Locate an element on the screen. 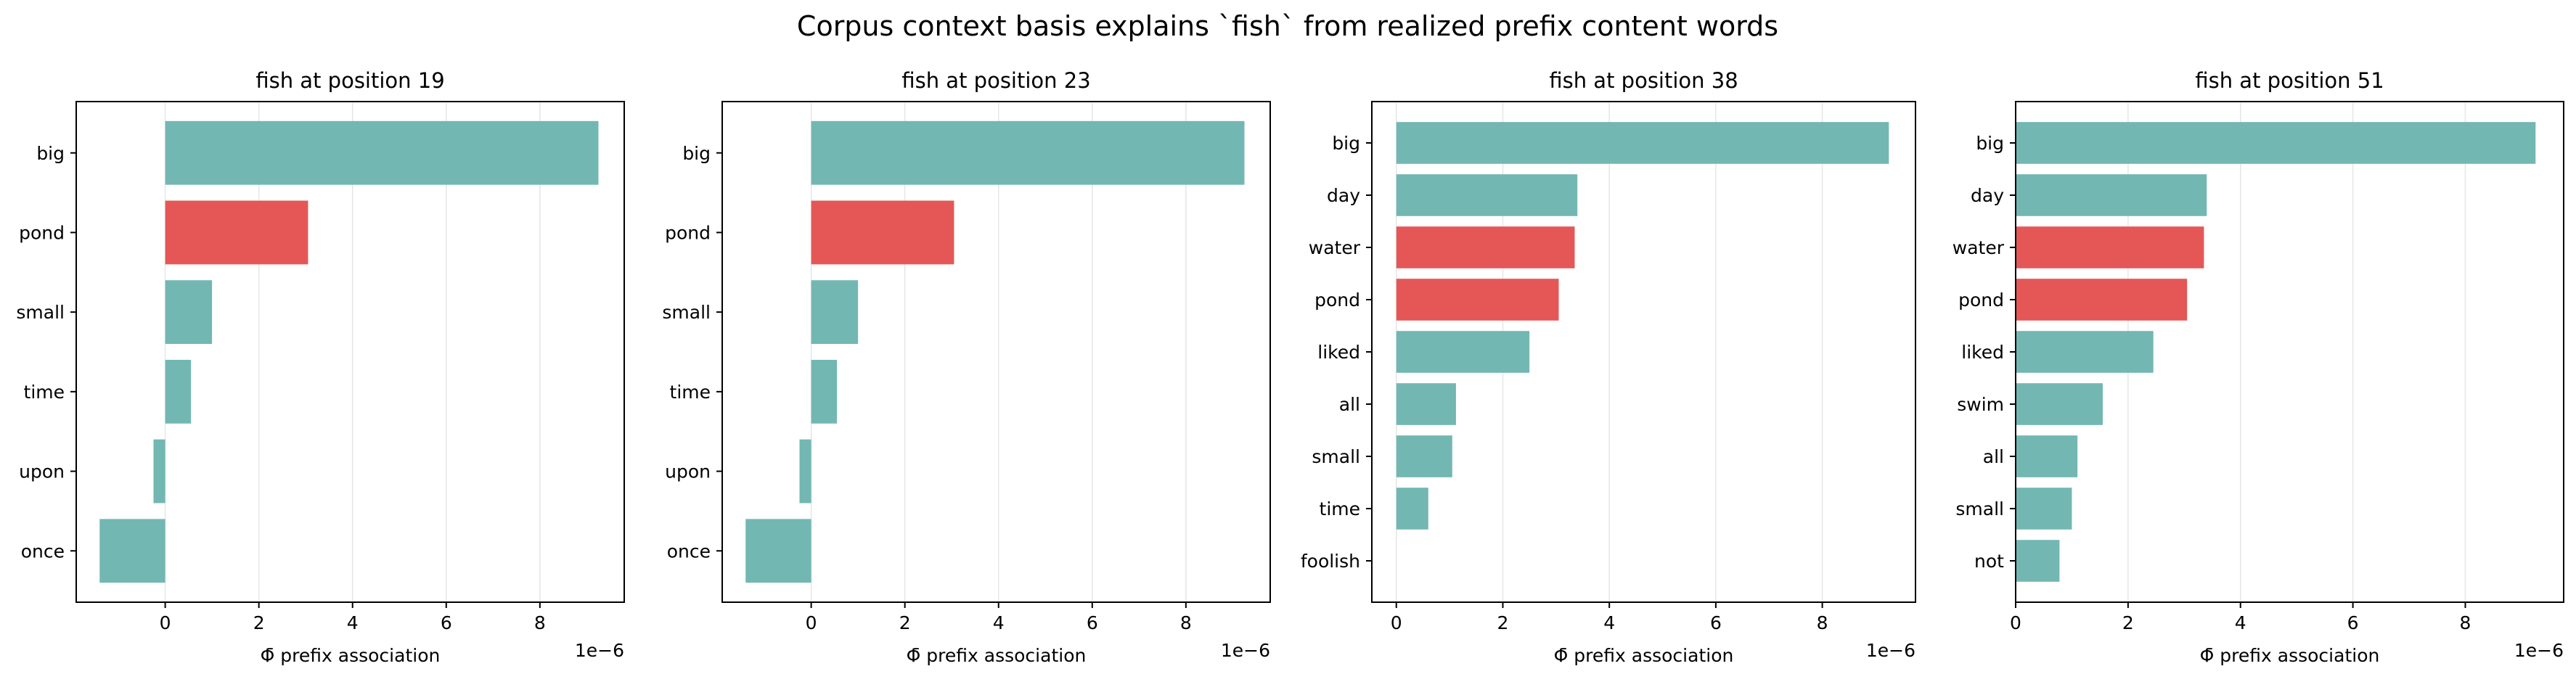 The image size is (2576, 682). category-label: swim is located at coordinates (1981, 405).